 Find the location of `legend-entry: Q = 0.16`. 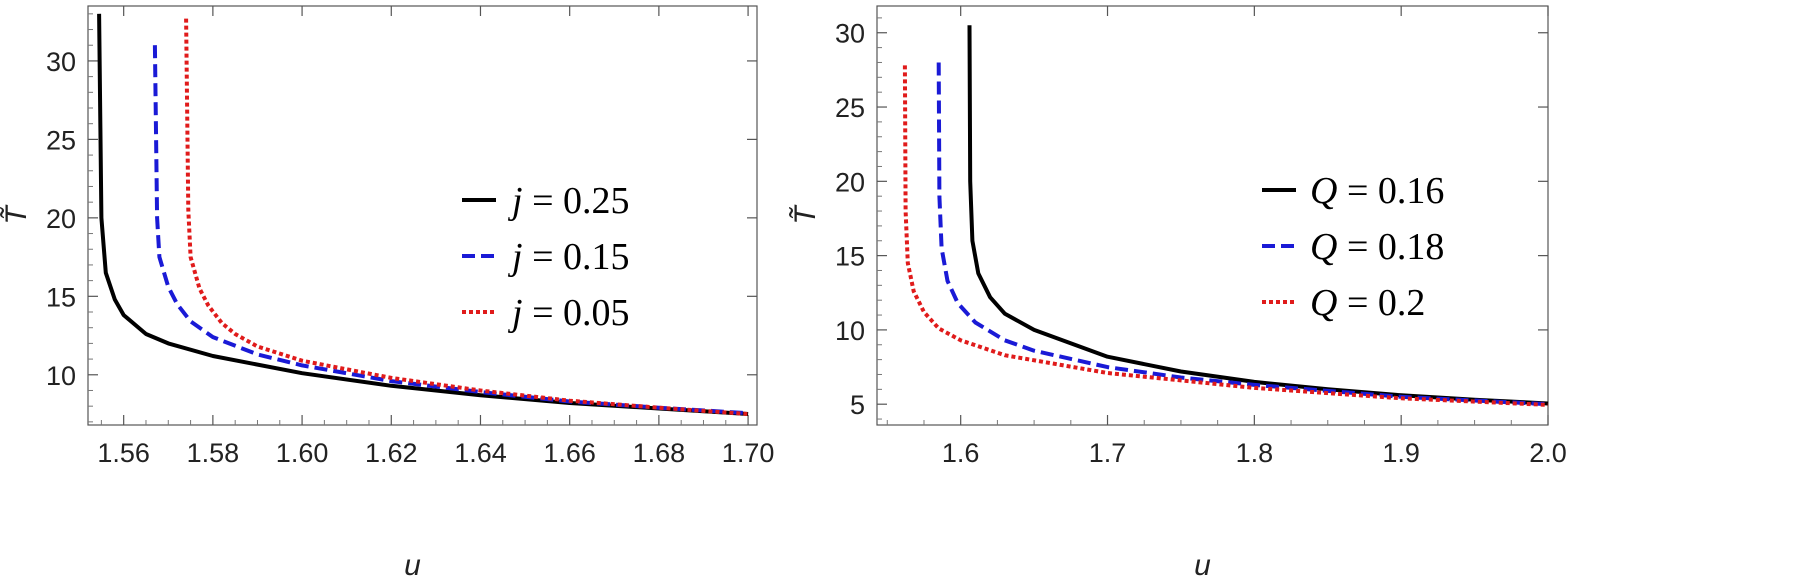

legend-entry: Q = 0.16 is located at coordinates (1377, 191).